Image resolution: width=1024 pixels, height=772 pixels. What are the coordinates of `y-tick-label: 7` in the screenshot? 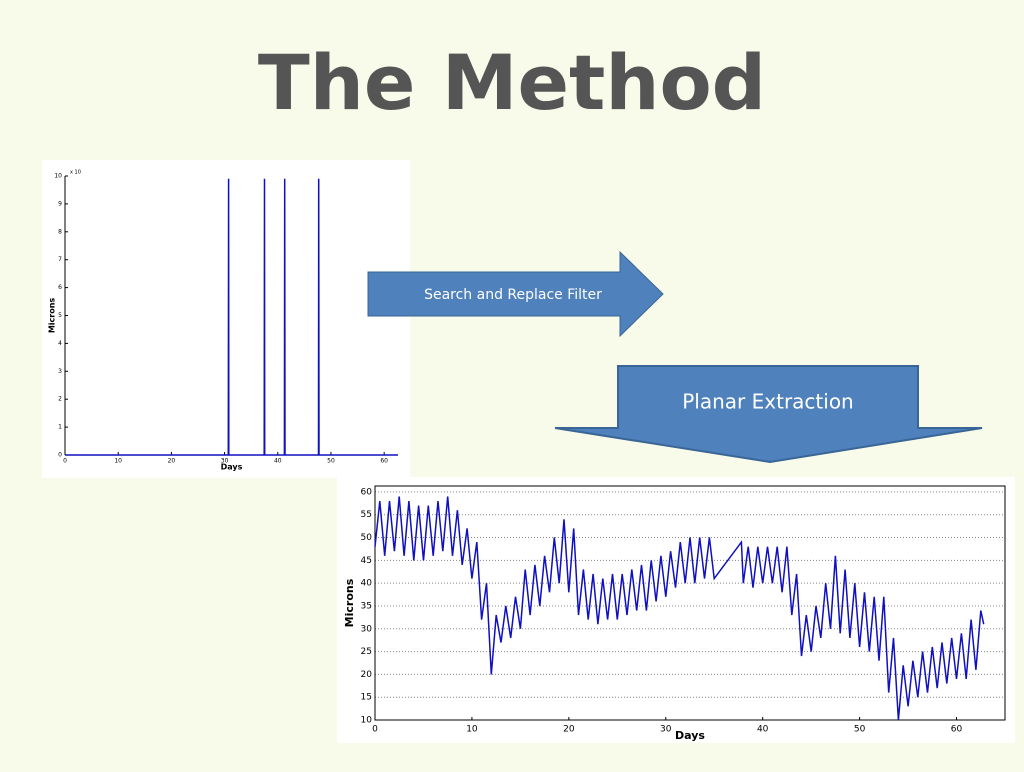 It's located at (60, 259).